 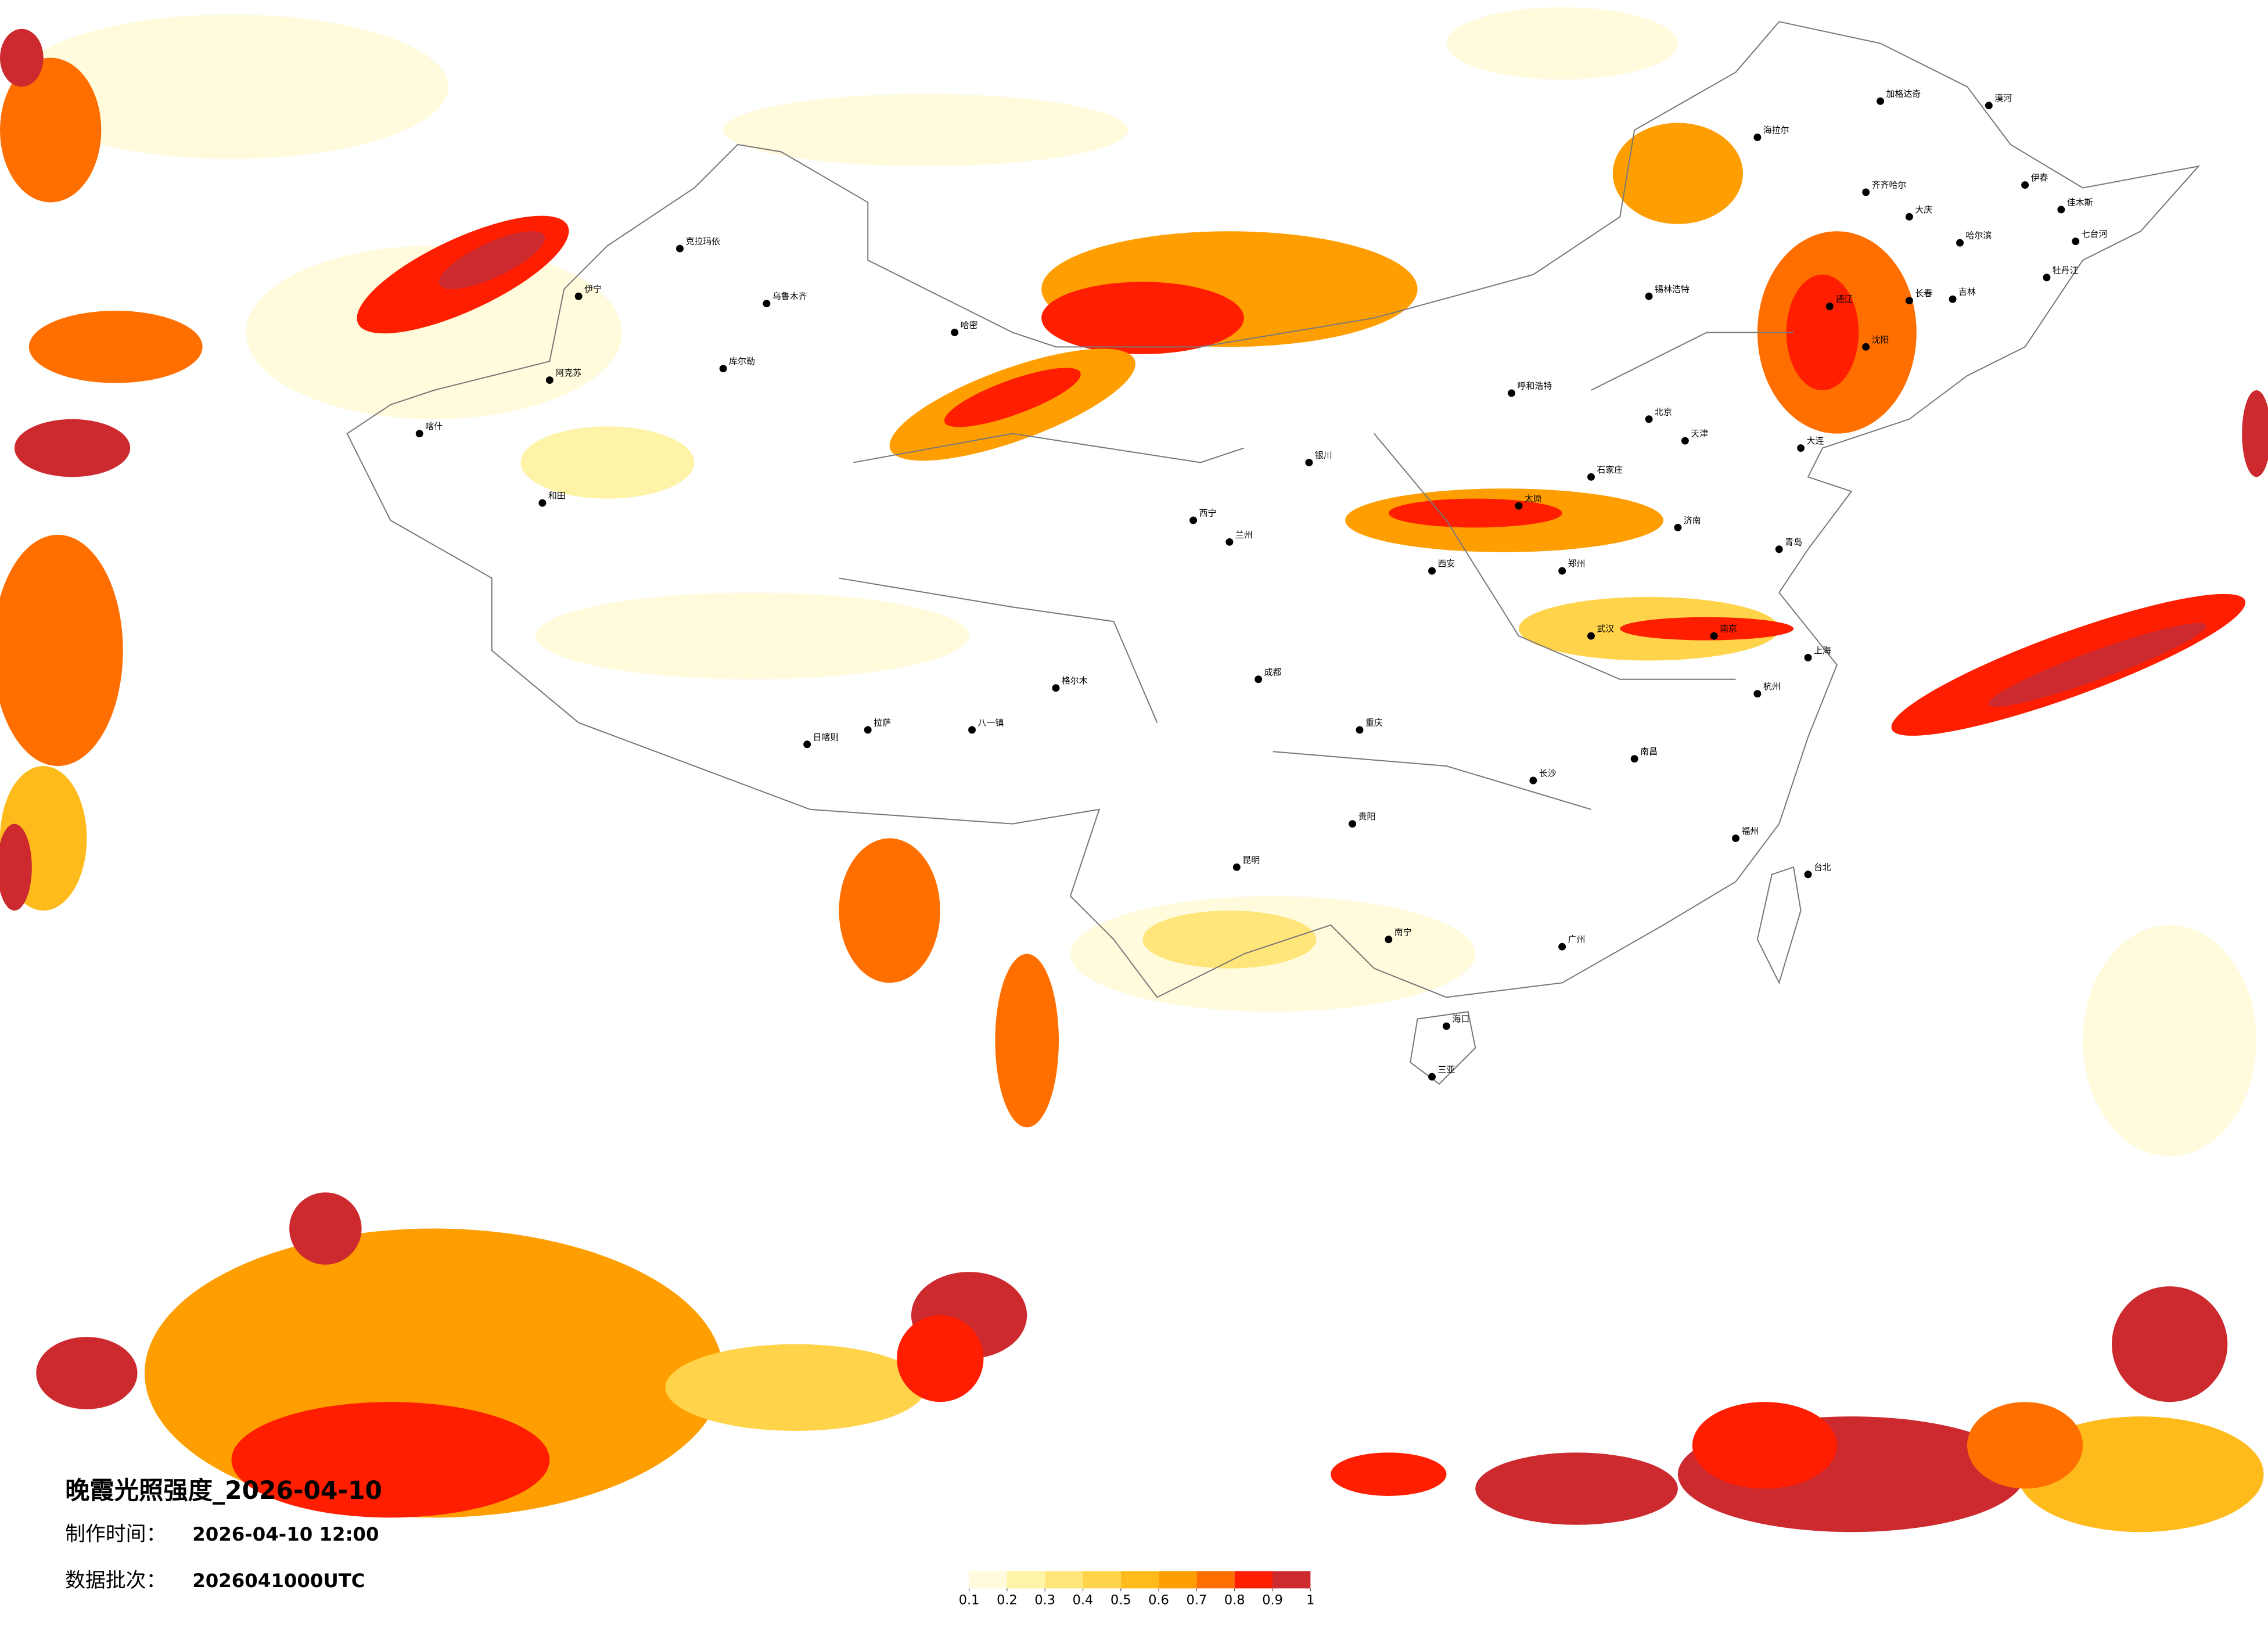 What do you see at coordinates (1534, 386) in the screenshot?
I see `city-label: 呼和浩特` at bounding box center [1534, 386].